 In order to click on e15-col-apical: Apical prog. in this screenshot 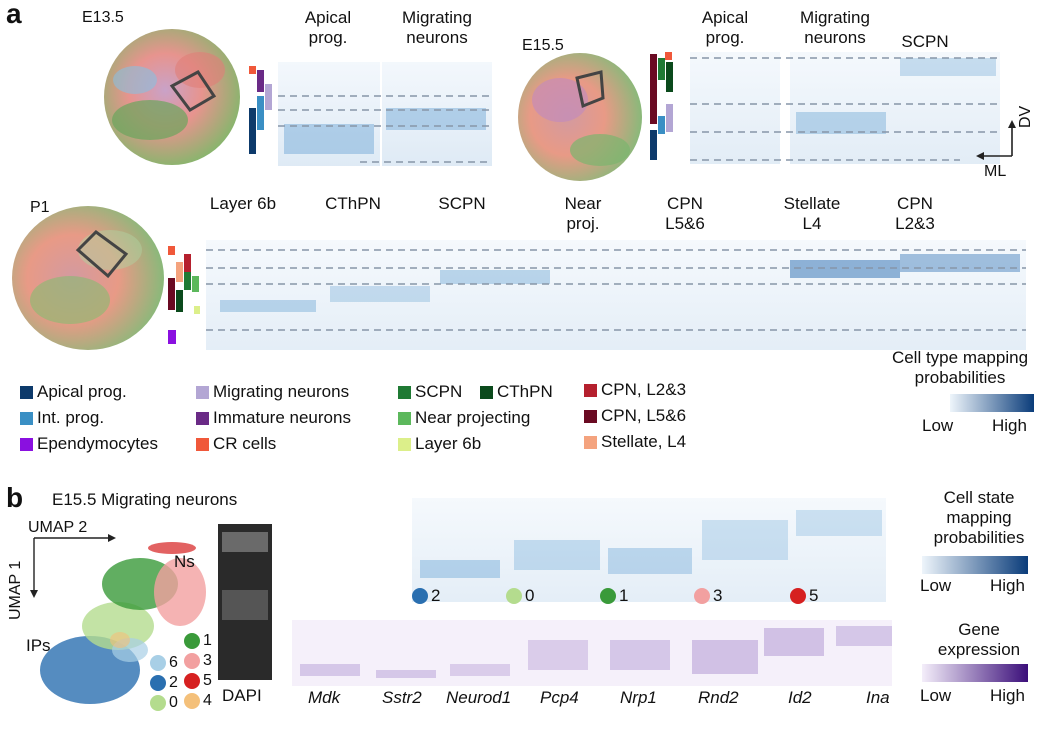, I will do `click(725, 27)`.